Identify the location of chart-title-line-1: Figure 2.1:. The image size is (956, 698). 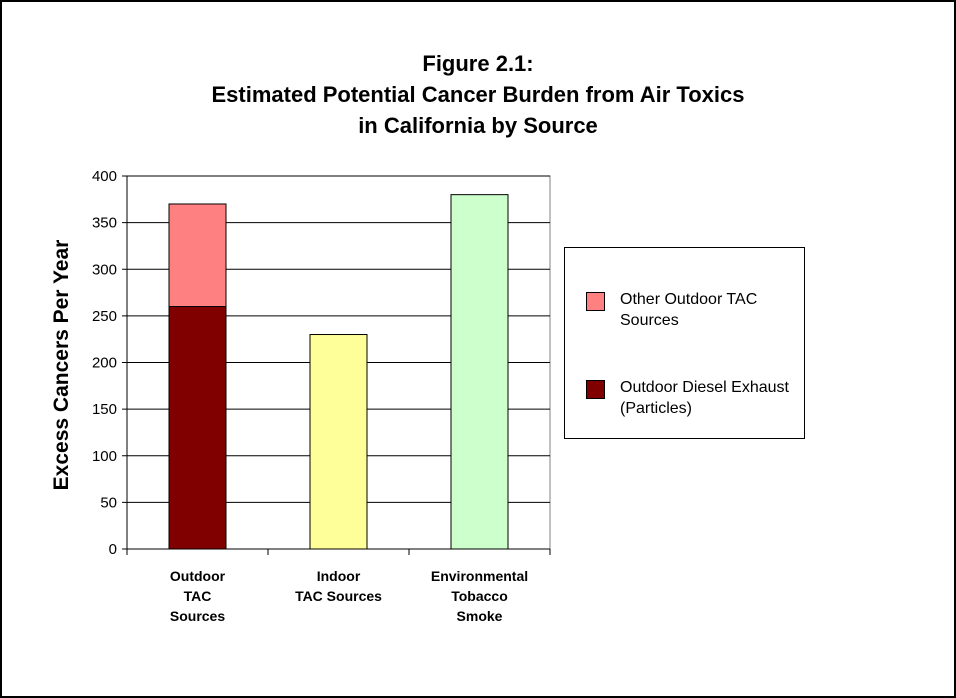
(478, 63).